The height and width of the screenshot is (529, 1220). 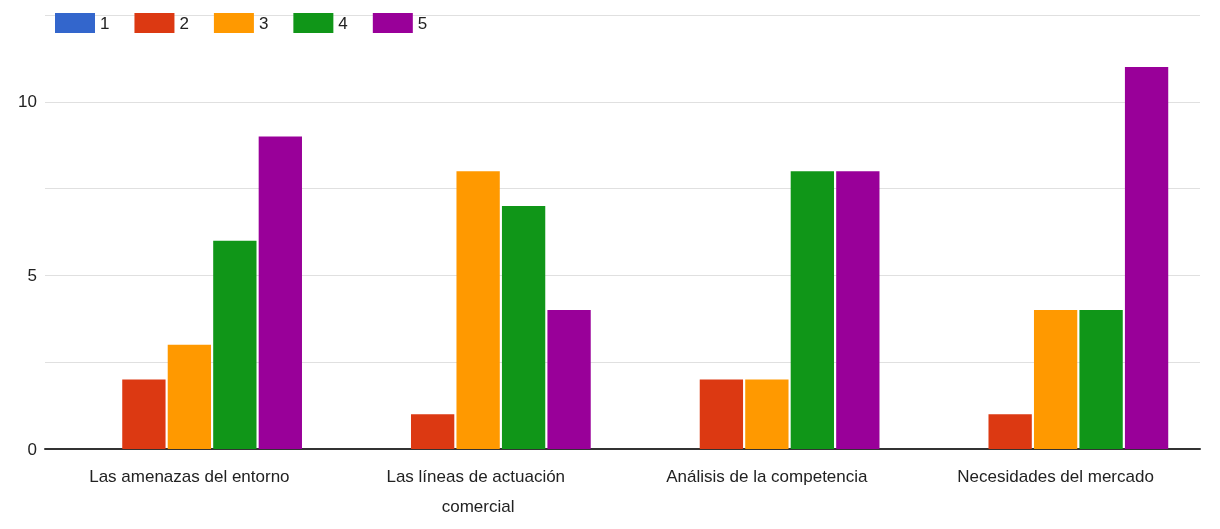 What do you see at coordinates (32, 275) in the screenshot?
I see `y-tick-label: 5` at bounding box center [32, 275].